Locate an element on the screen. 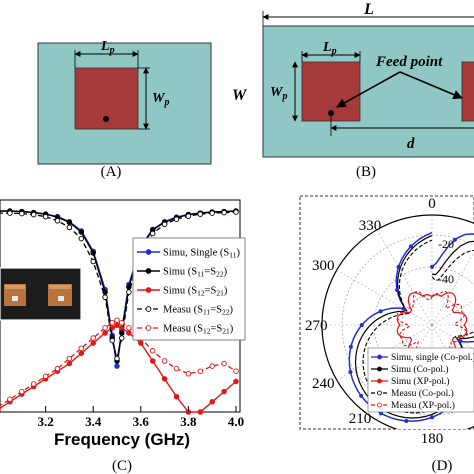  legend-label: Measu (S11=S22) is located at coordinates (198, 311).